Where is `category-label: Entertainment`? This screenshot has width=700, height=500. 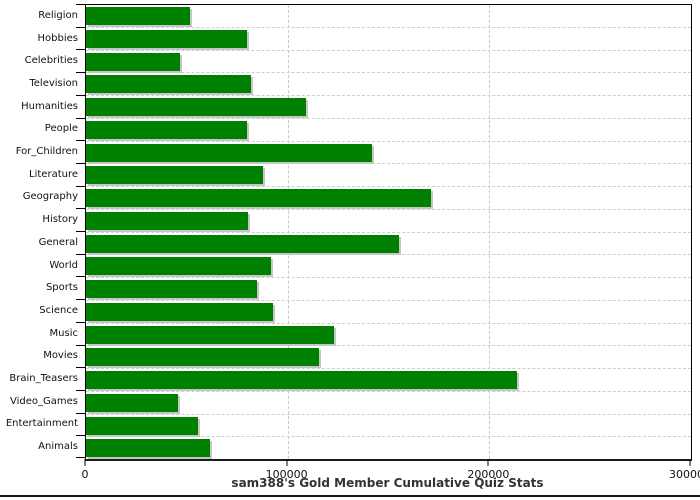
category-label: Entertainment is located at coordinates (41, 424).